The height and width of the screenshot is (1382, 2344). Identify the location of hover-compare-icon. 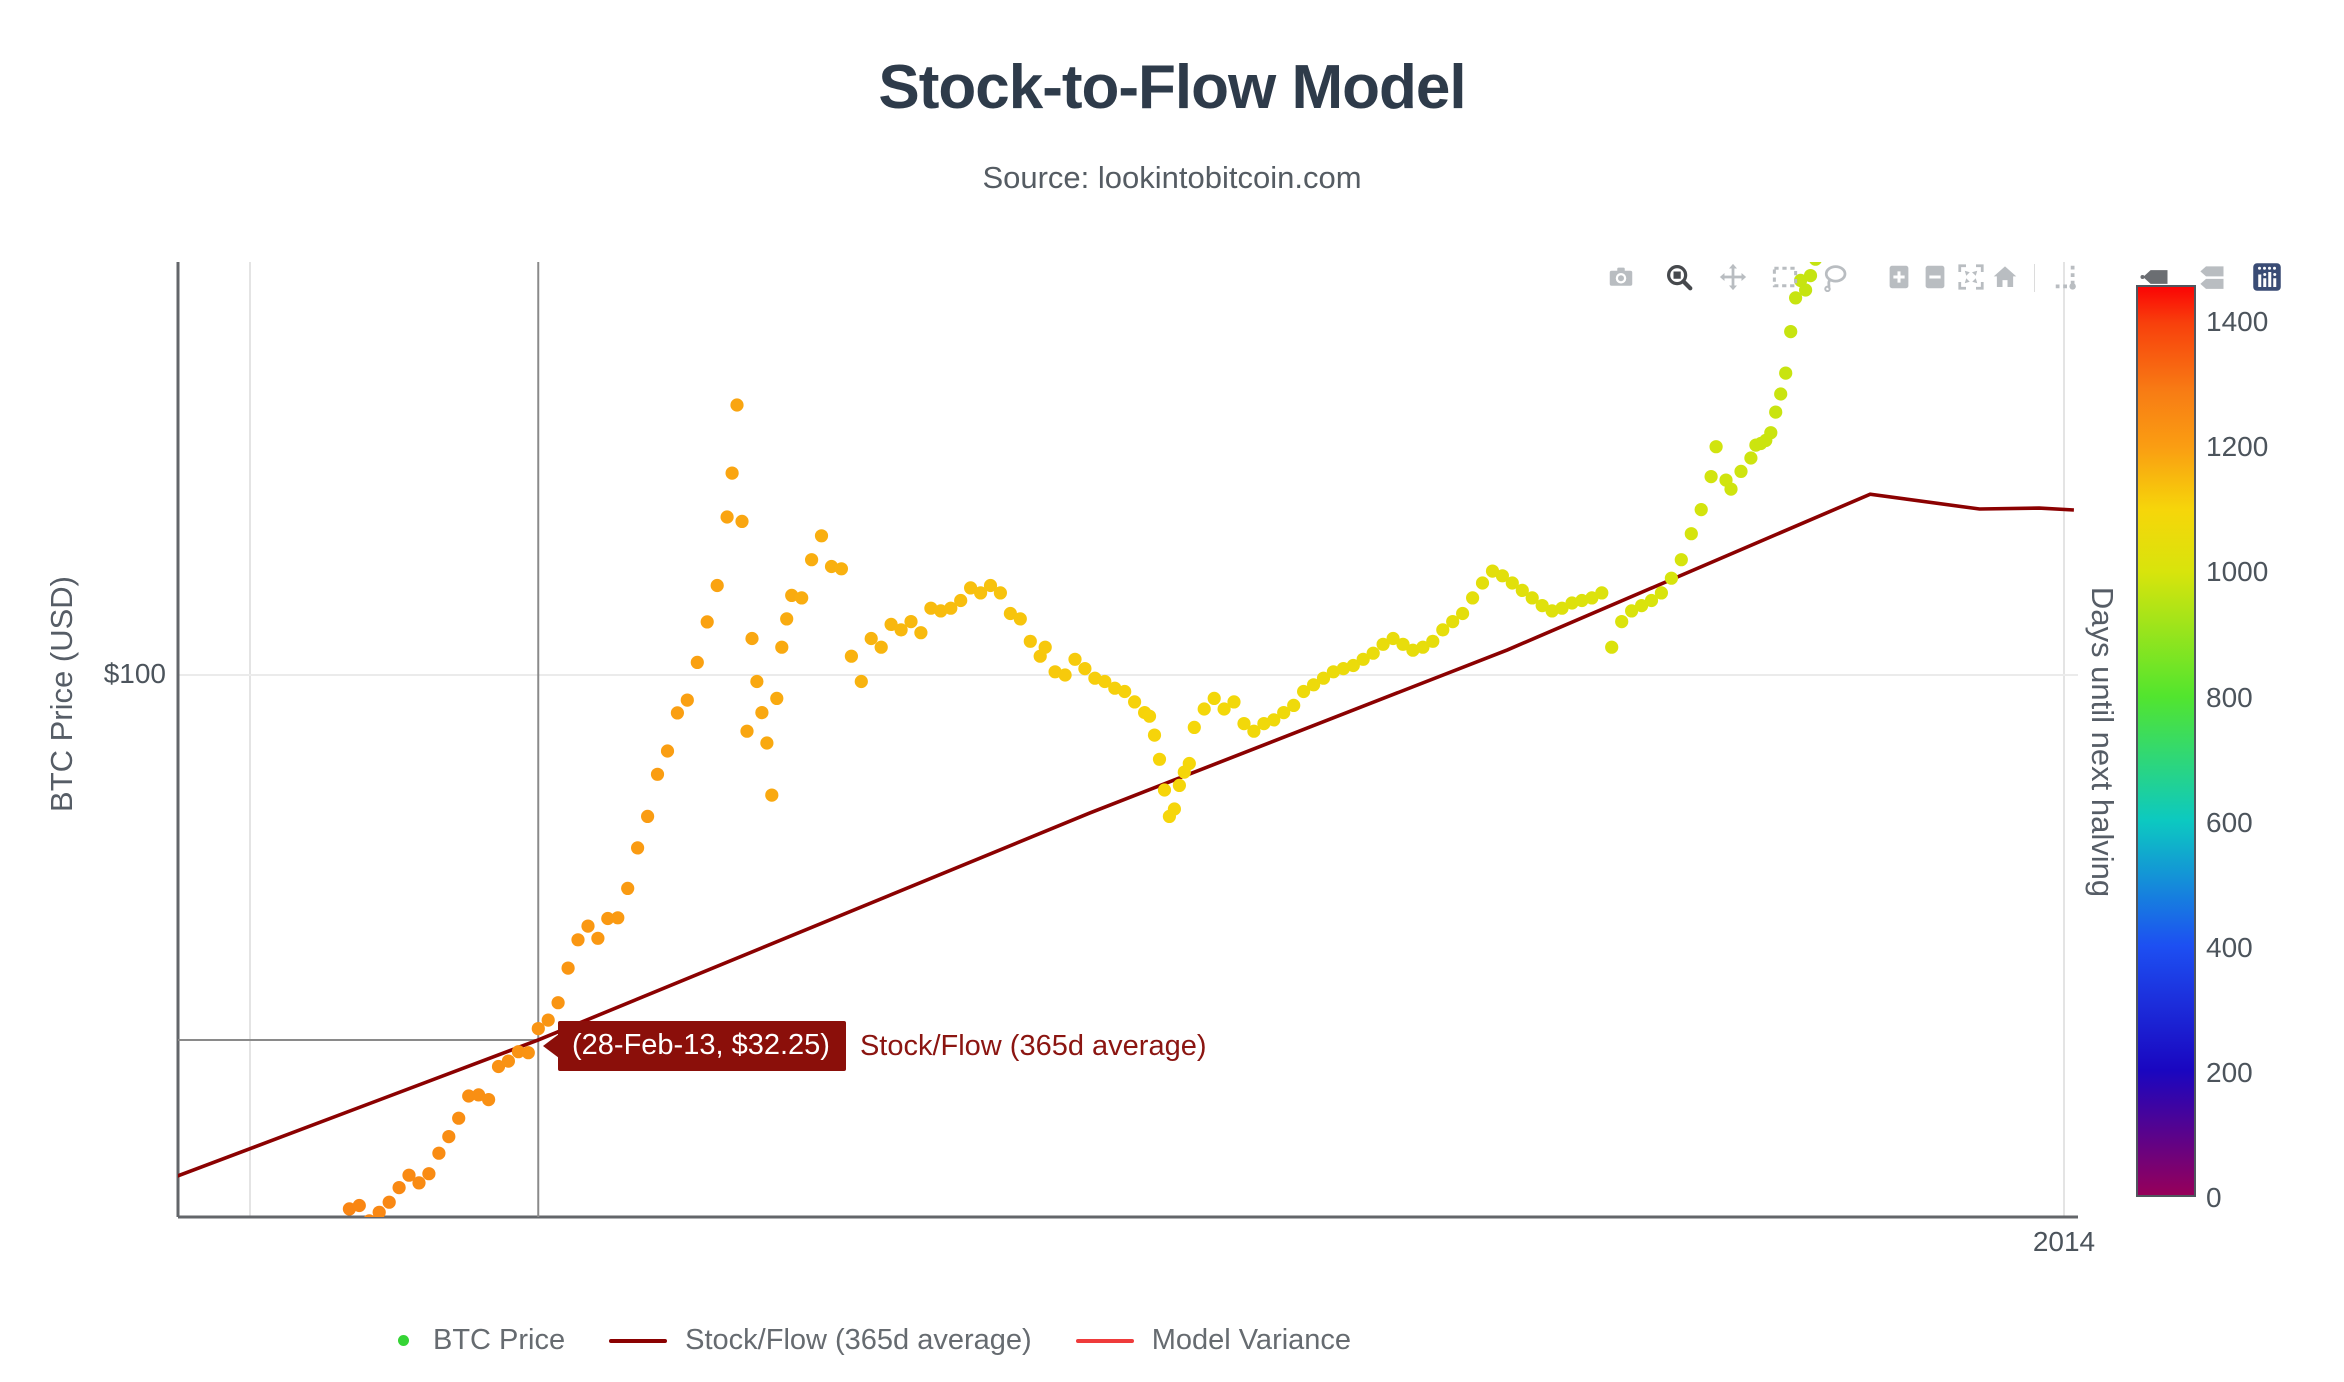
(2211, 277).